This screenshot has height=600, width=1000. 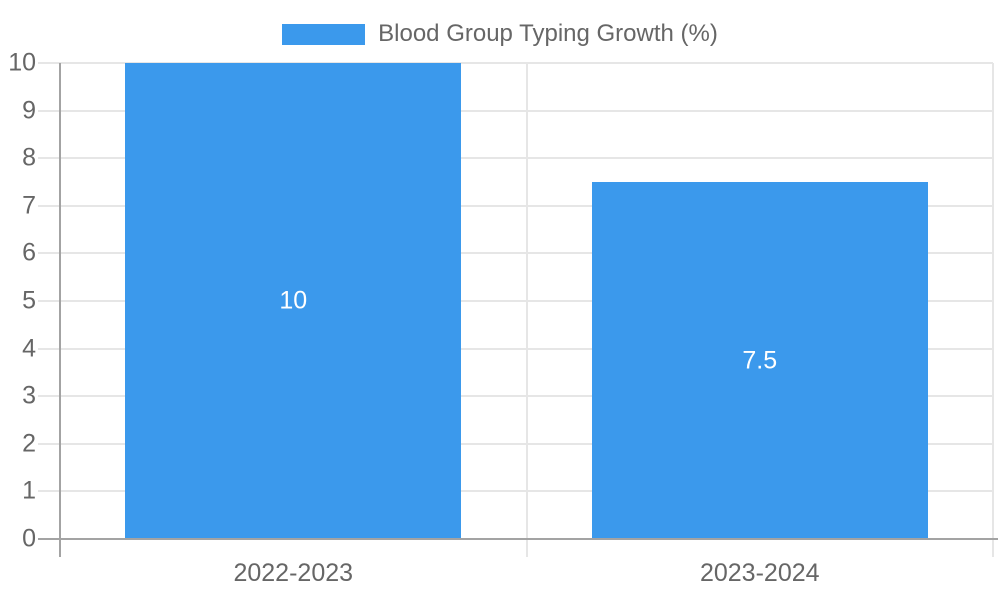 I want to click on y-axis-line, so click(x=60, y=310).